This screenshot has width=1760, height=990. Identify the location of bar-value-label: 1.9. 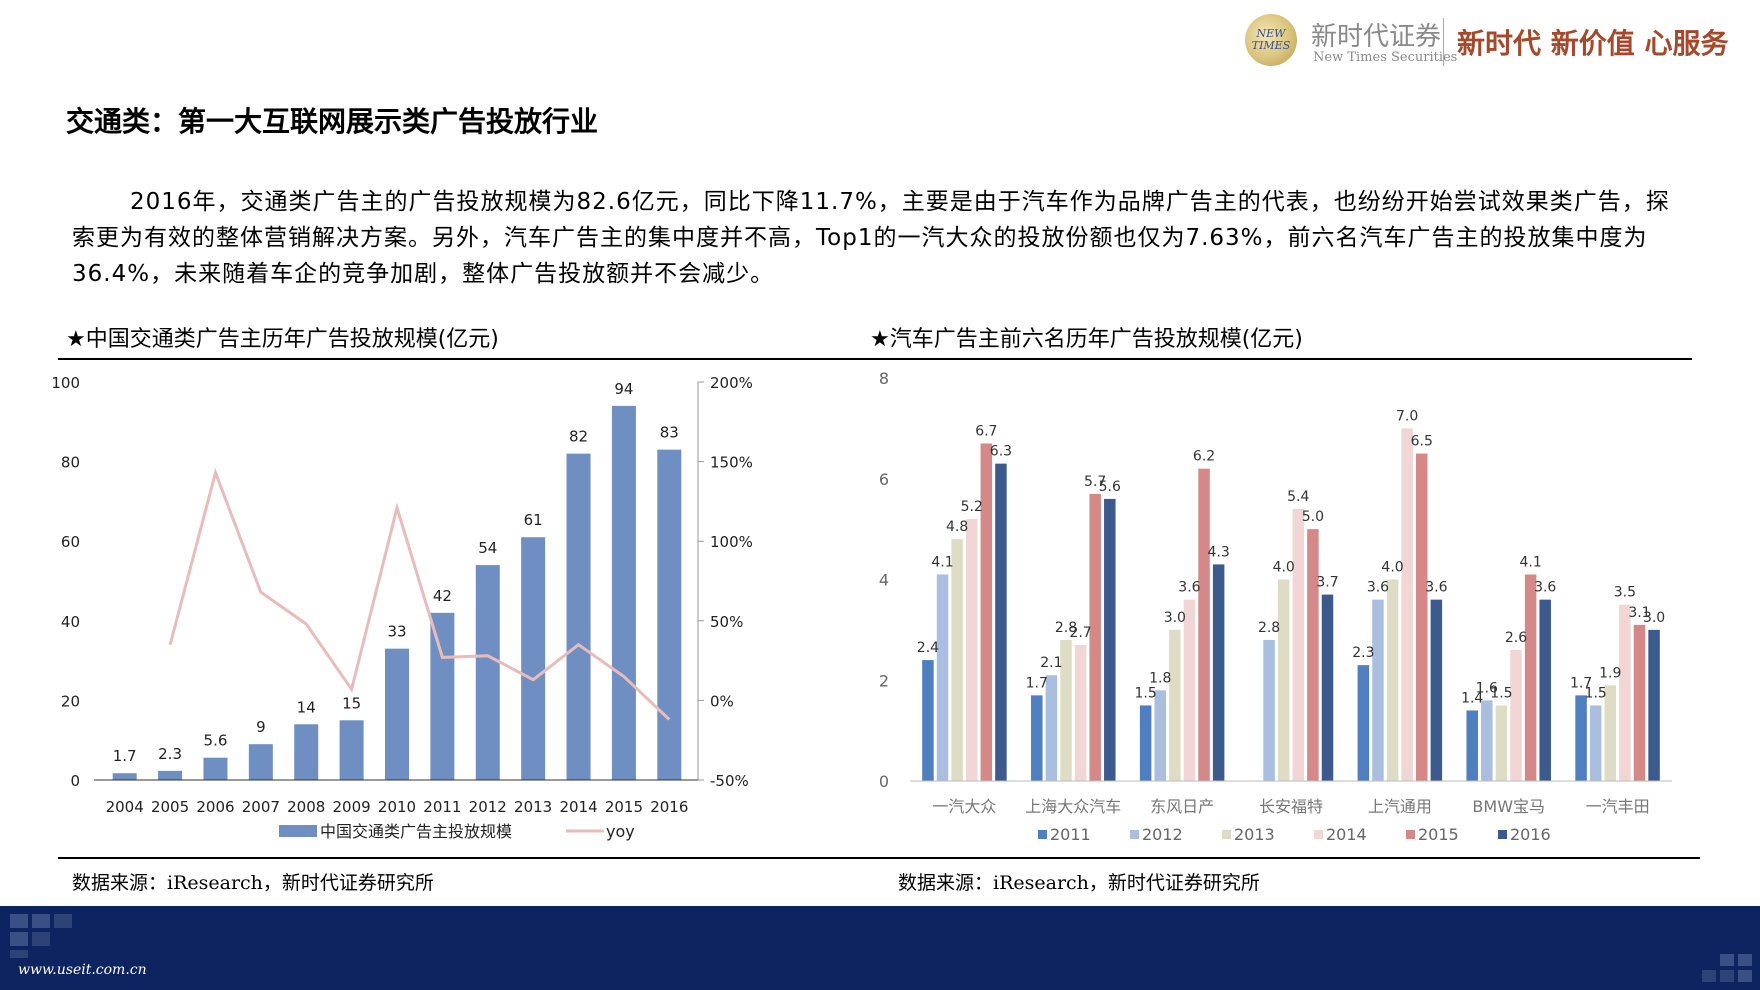
(1610, 673).